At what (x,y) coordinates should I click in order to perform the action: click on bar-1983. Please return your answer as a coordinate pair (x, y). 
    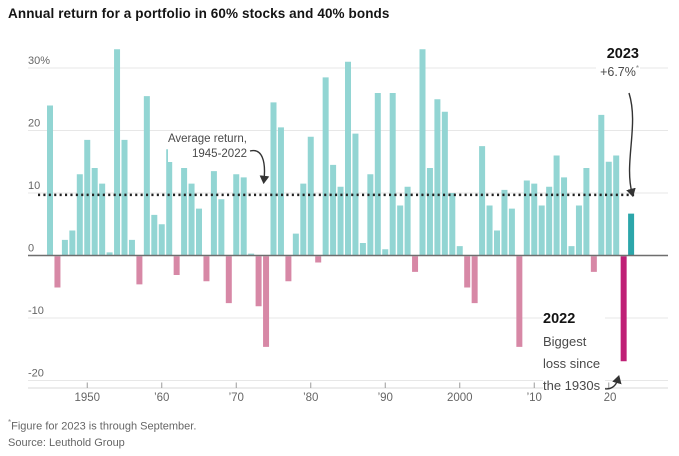
    Looking at the image, I should click on (333, 210).